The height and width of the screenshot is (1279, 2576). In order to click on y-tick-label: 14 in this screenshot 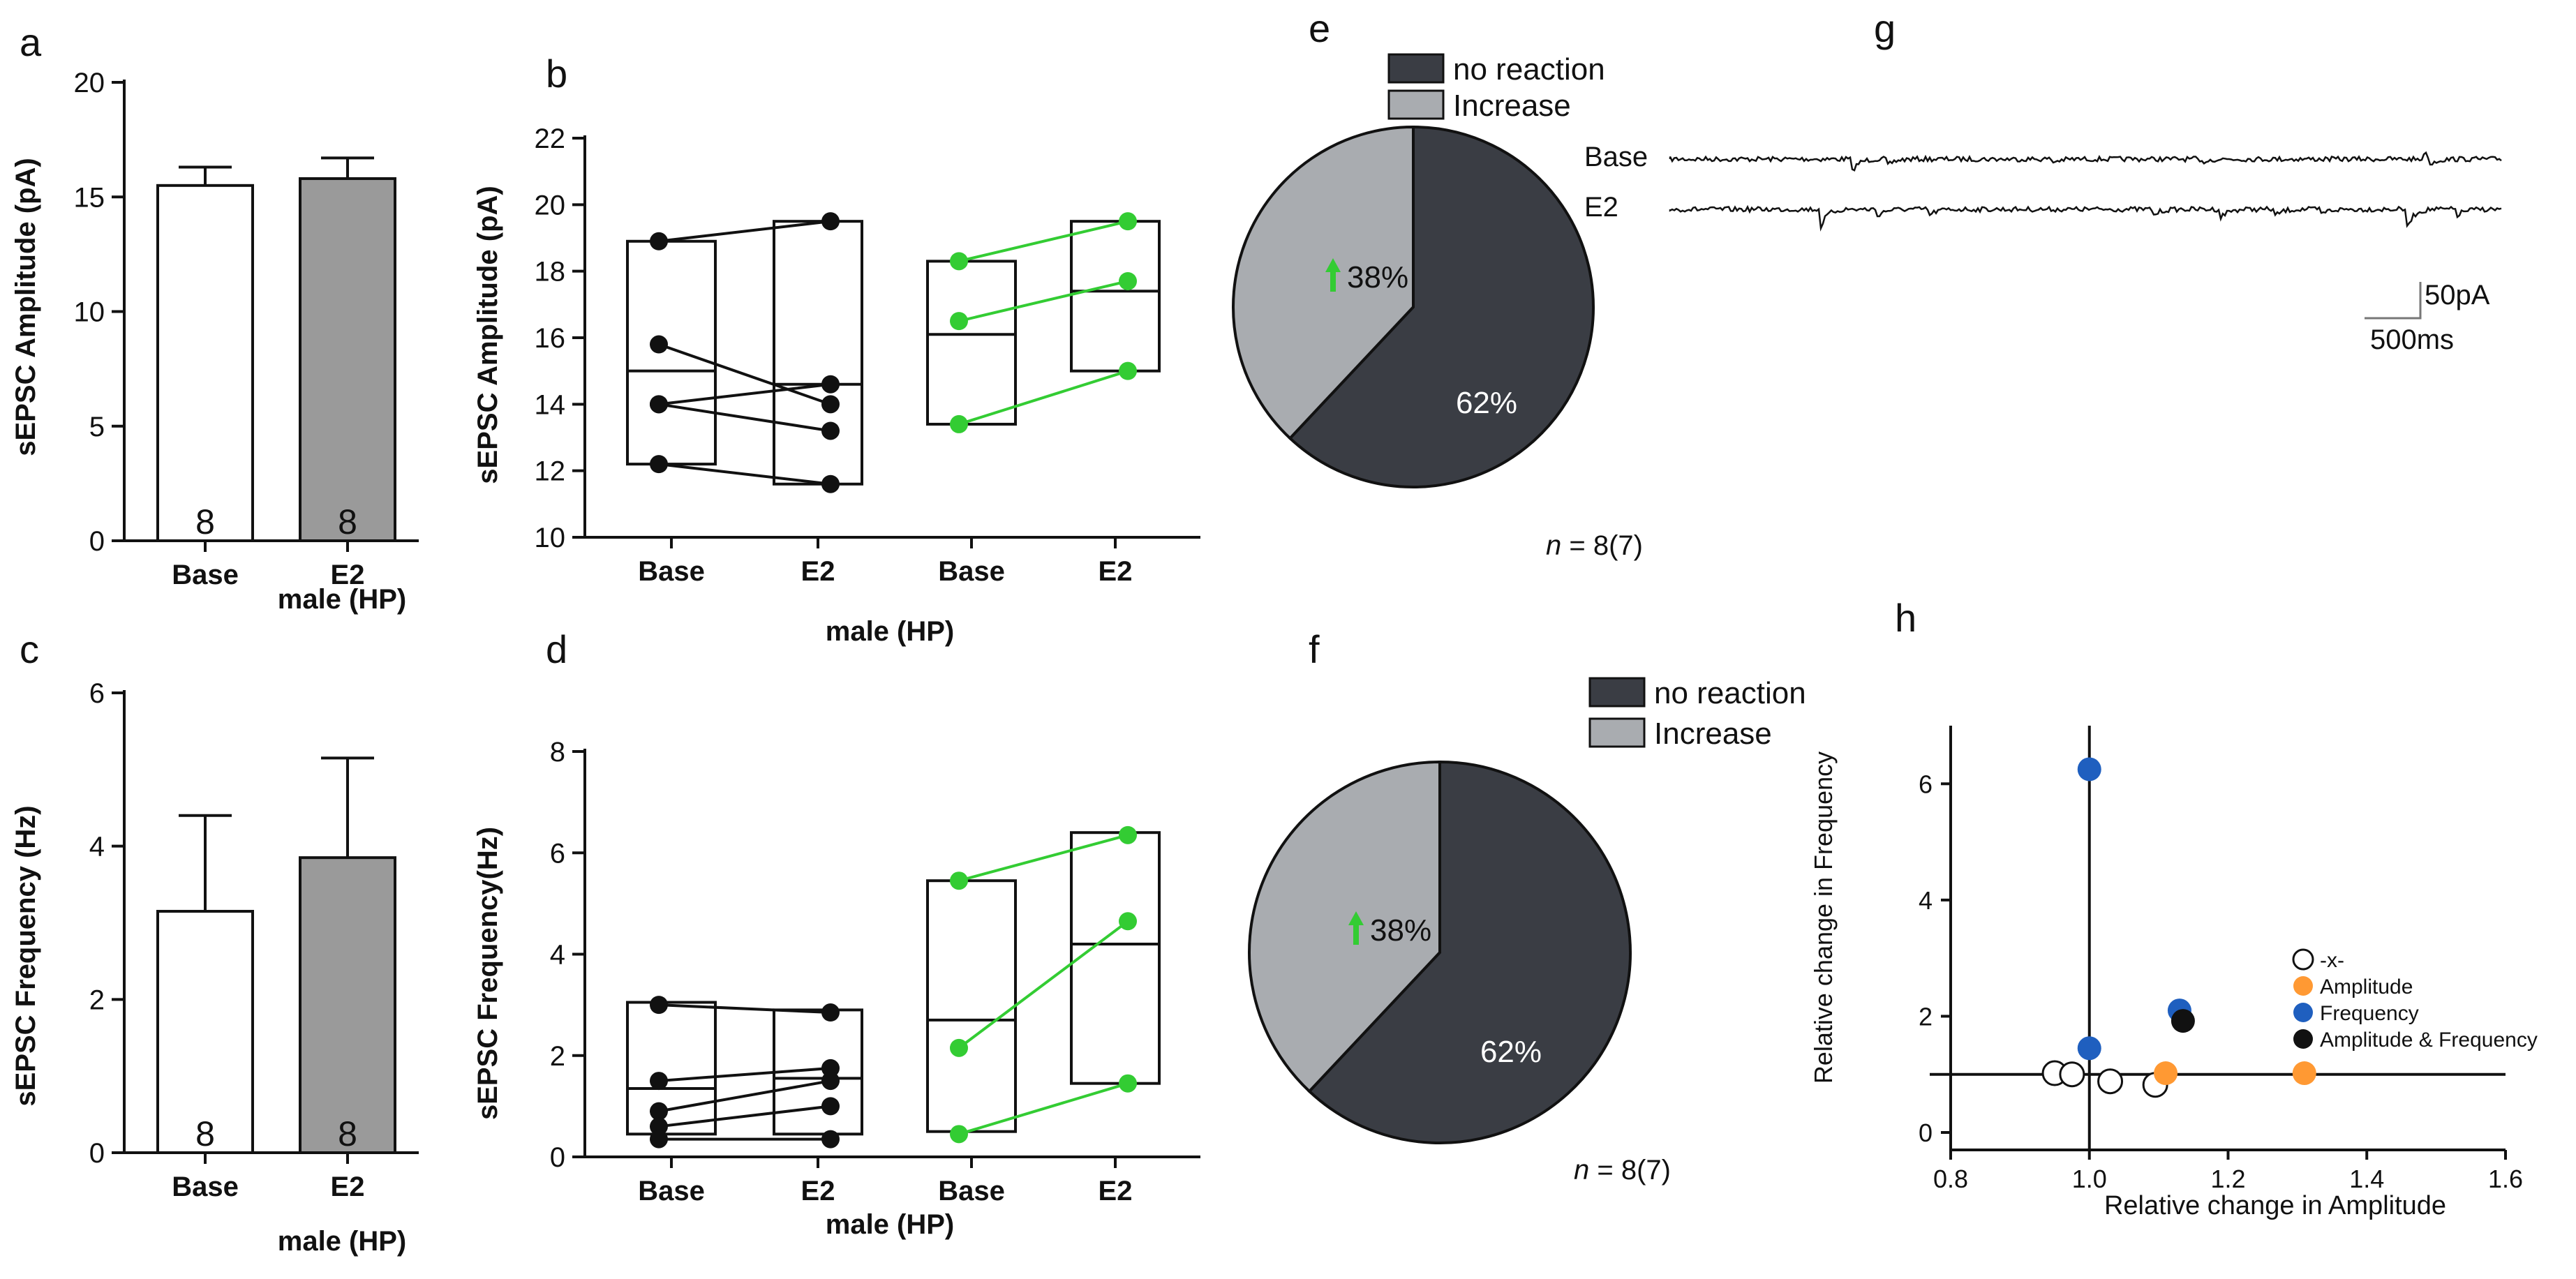, I will do `click(550, 404)`.